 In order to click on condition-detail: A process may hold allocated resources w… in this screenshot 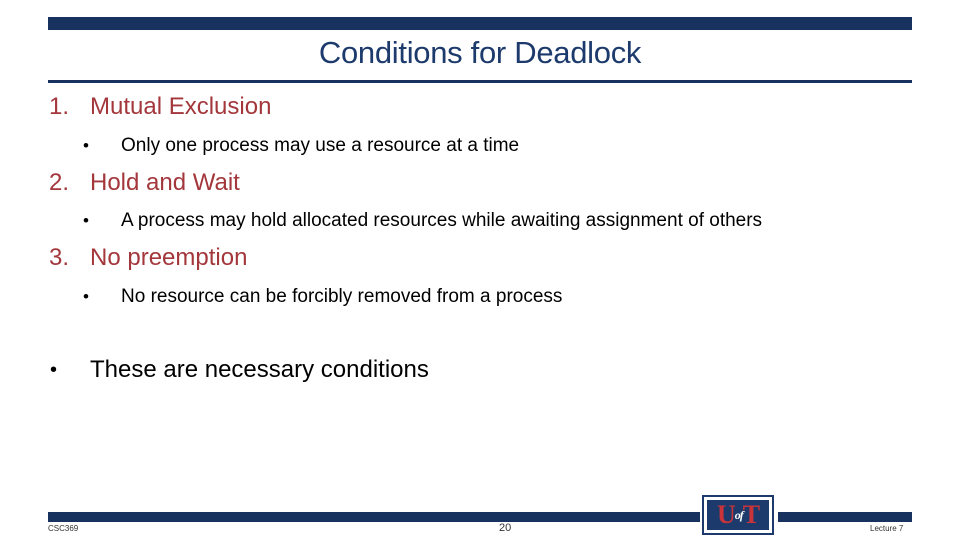, I will do `click(442, 220)`.